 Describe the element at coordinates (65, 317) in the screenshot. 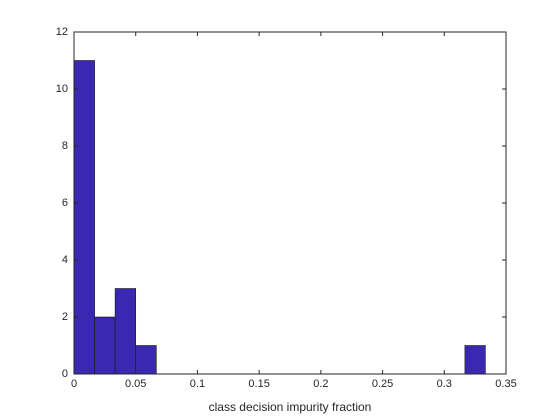

I see `y-tick-label: 2` at that location.